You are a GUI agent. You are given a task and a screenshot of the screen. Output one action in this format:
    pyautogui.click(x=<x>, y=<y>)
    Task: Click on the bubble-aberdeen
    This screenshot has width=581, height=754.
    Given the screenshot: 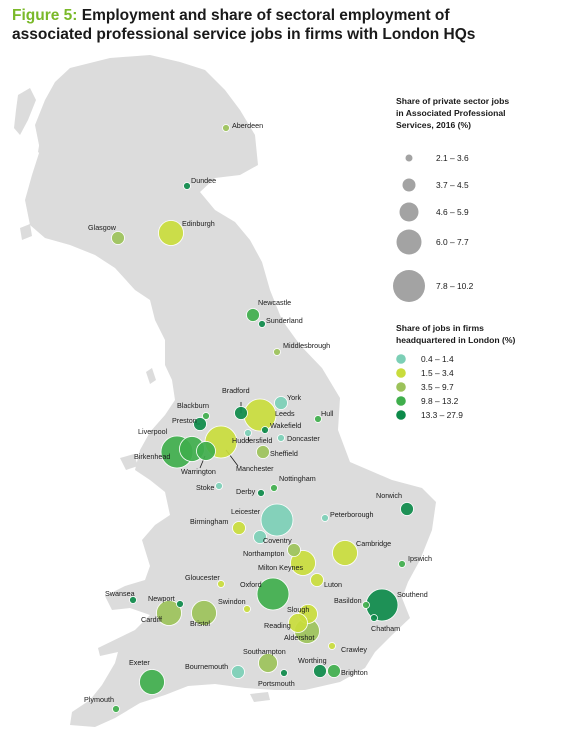 What is the action you would take?
    pyautogui.click(x=226, y=128)
    